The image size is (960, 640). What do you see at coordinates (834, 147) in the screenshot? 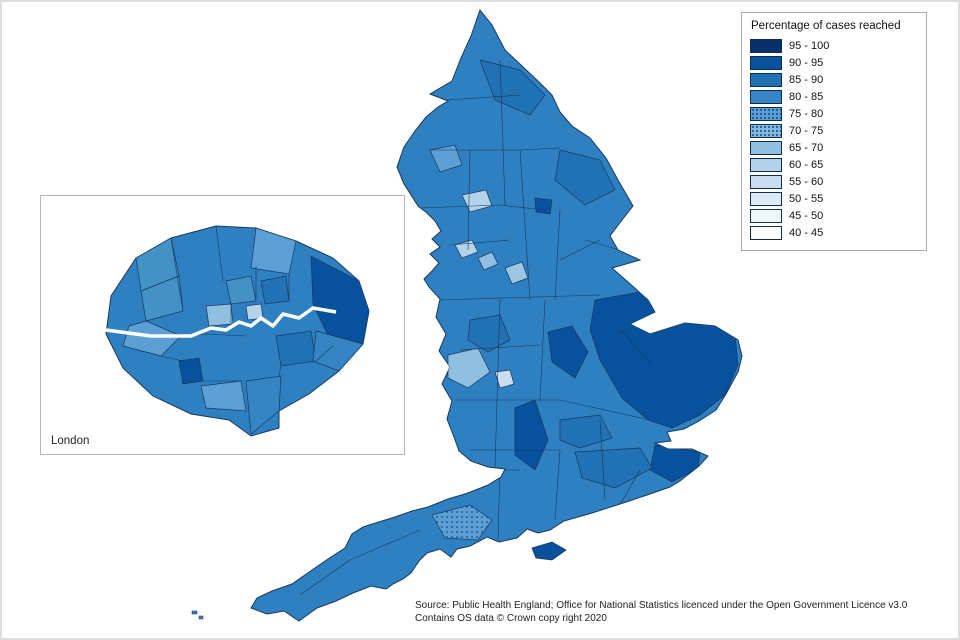
I see `legend-item: 65 - 70` at bounding box center [834, 147].